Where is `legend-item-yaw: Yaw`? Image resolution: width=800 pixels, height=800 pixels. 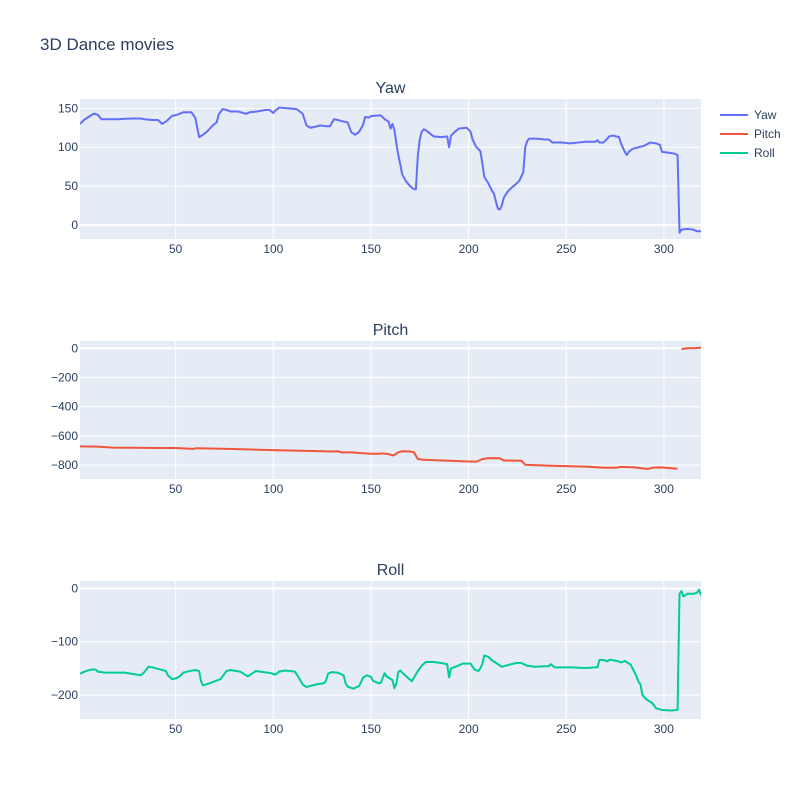 legend-item-yaw: Yaw is located at coordinates (748, 115).